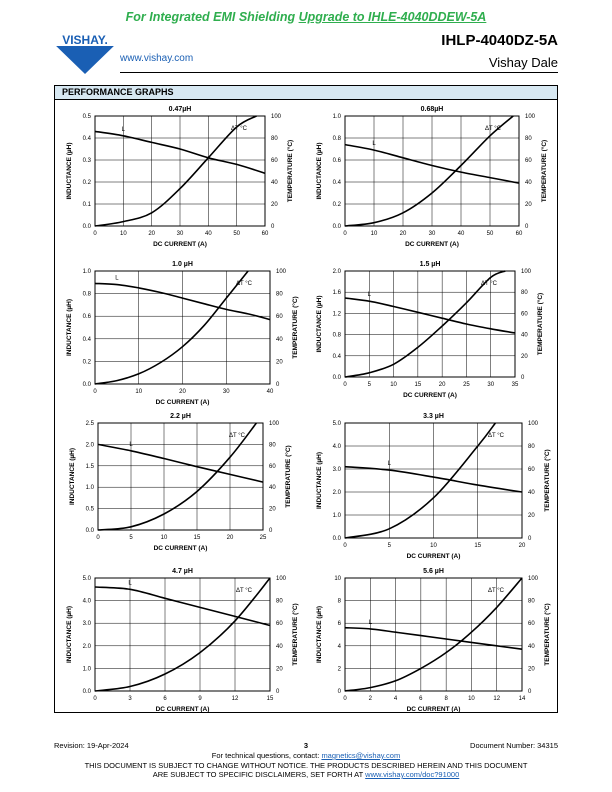 This screenshot has width=612, height=792. Describe the element at coordinates (180, 109) in the screenshot. I see `chart-title: 0.47µH` at that location.